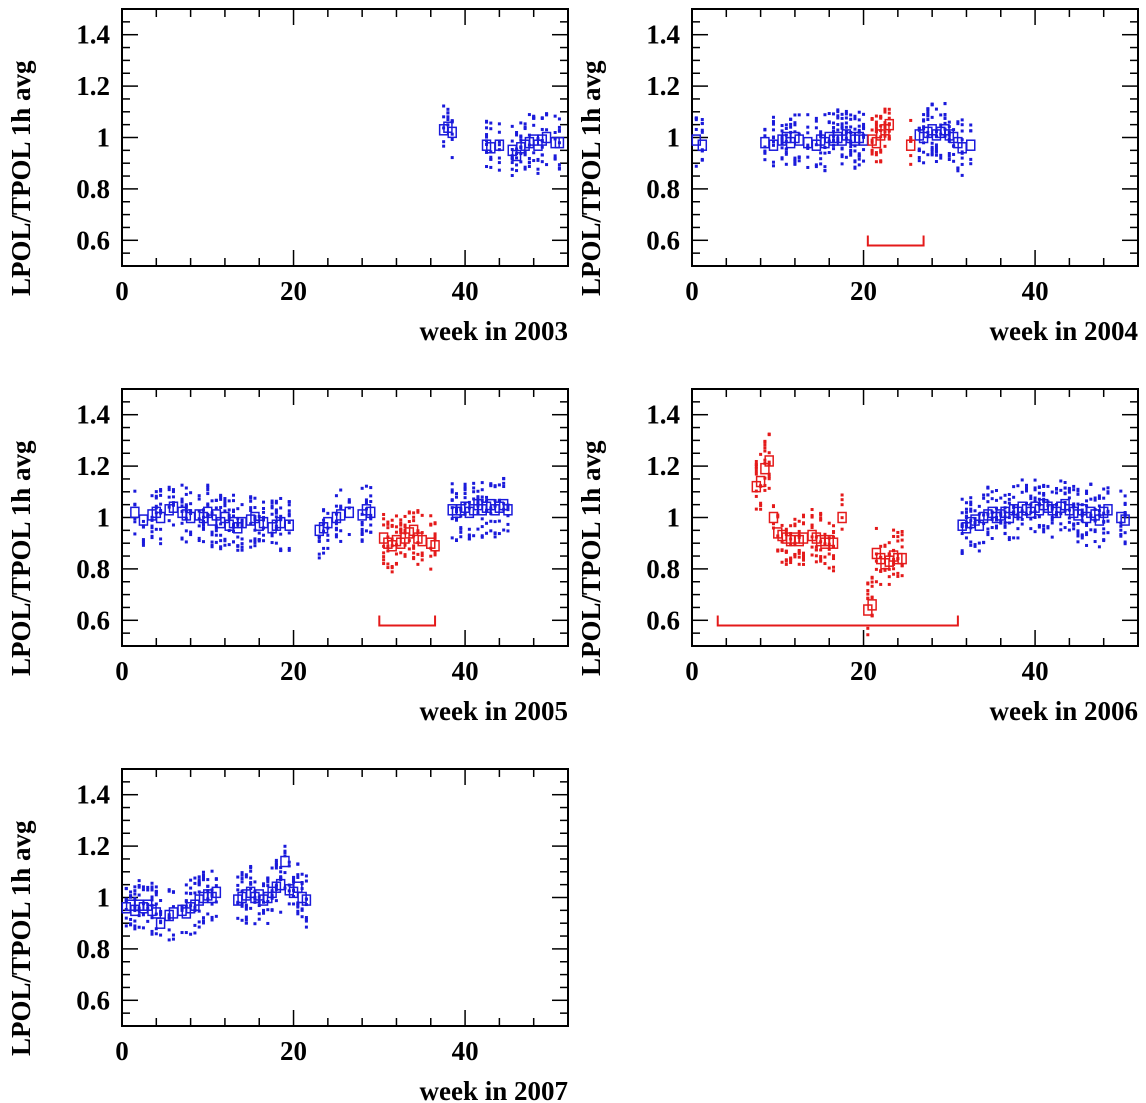 The width and height of the screenshot is (1146, 1103). What do you see at coordinates (104, 518) in the screenshot?
I see `y-tick-label: 1` at bounding box center [104, 518].